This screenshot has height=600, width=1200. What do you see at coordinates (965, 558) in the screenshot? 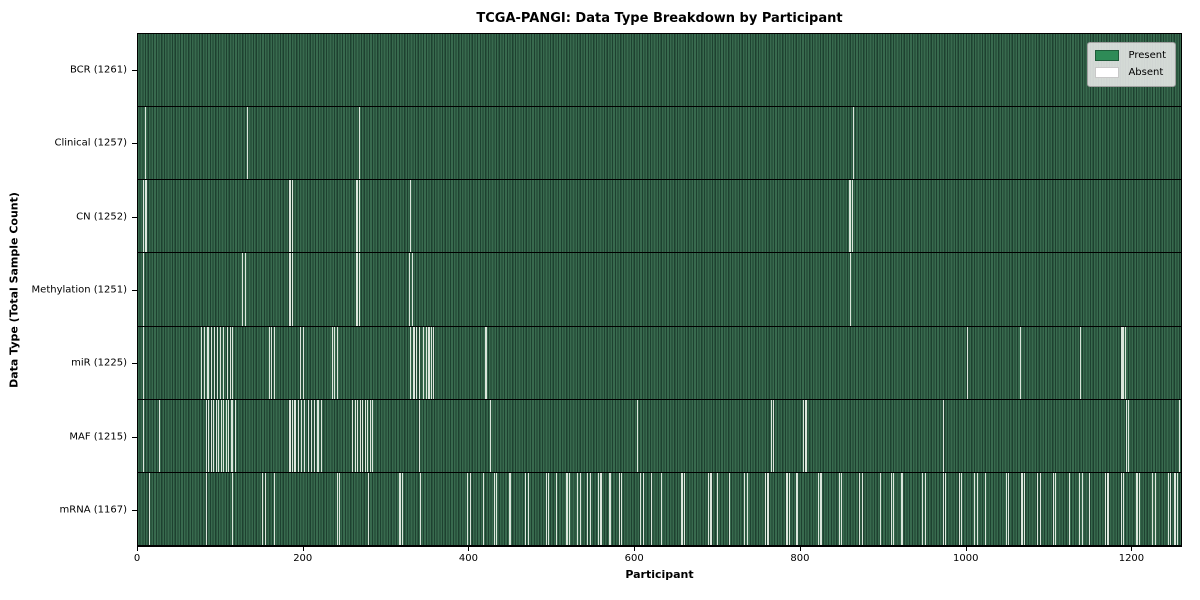
I see `x-tick-label: 1000` at bounding box center [965, 558].